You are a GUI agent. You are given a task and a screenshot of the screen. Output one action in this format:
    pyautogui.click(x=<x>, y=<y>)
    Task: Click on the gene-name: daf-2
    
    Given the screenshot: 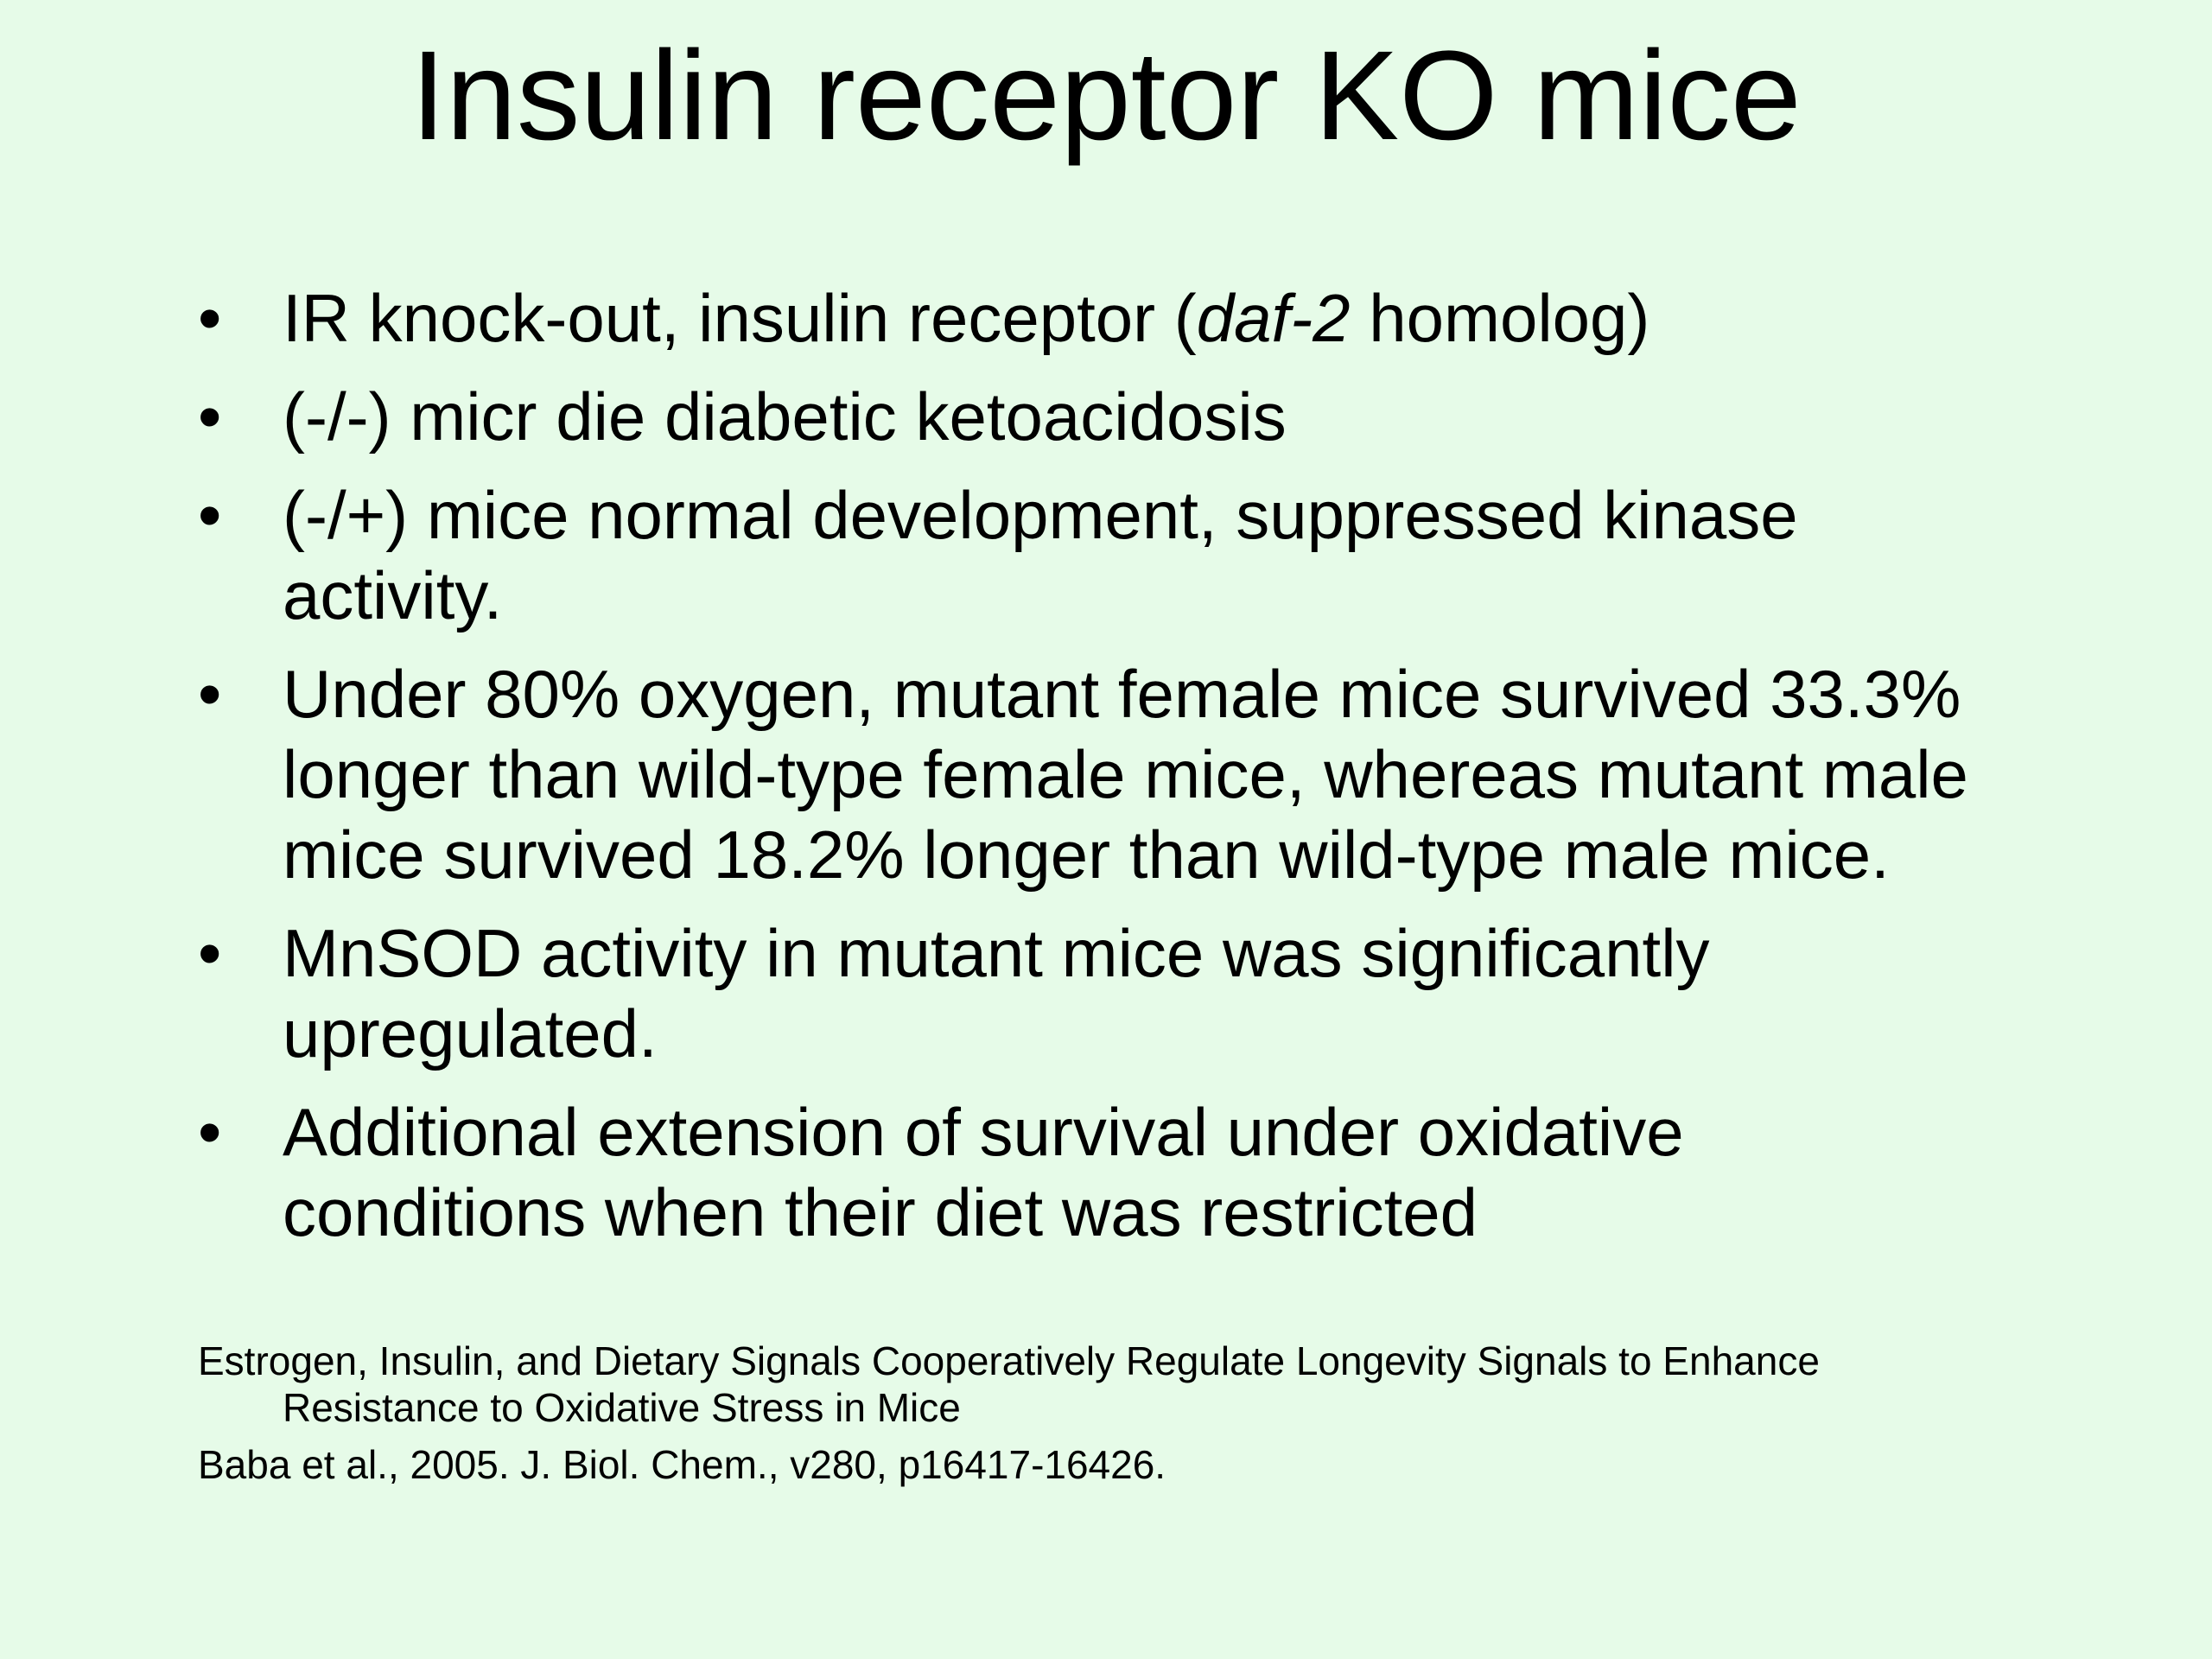 What is the action you would take?
    pyautogui.click(x=1273, y=318)
    